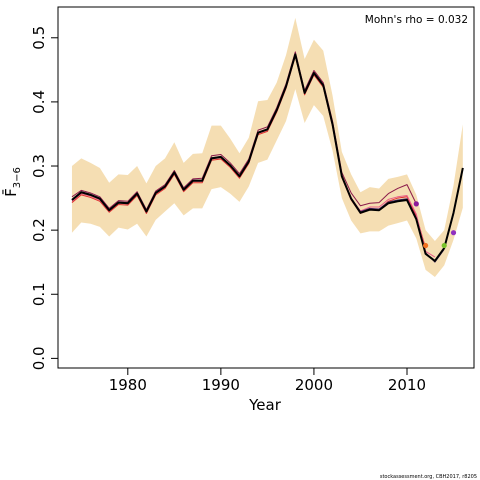  I want to click on y-tick-label: 0.0, so click(39, 358).